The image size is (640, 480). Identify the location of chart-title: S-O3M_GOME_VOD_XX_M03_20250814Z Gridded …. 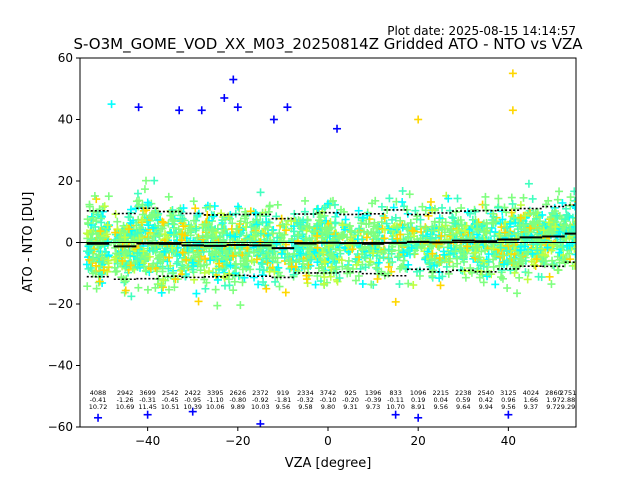
(328, 44).